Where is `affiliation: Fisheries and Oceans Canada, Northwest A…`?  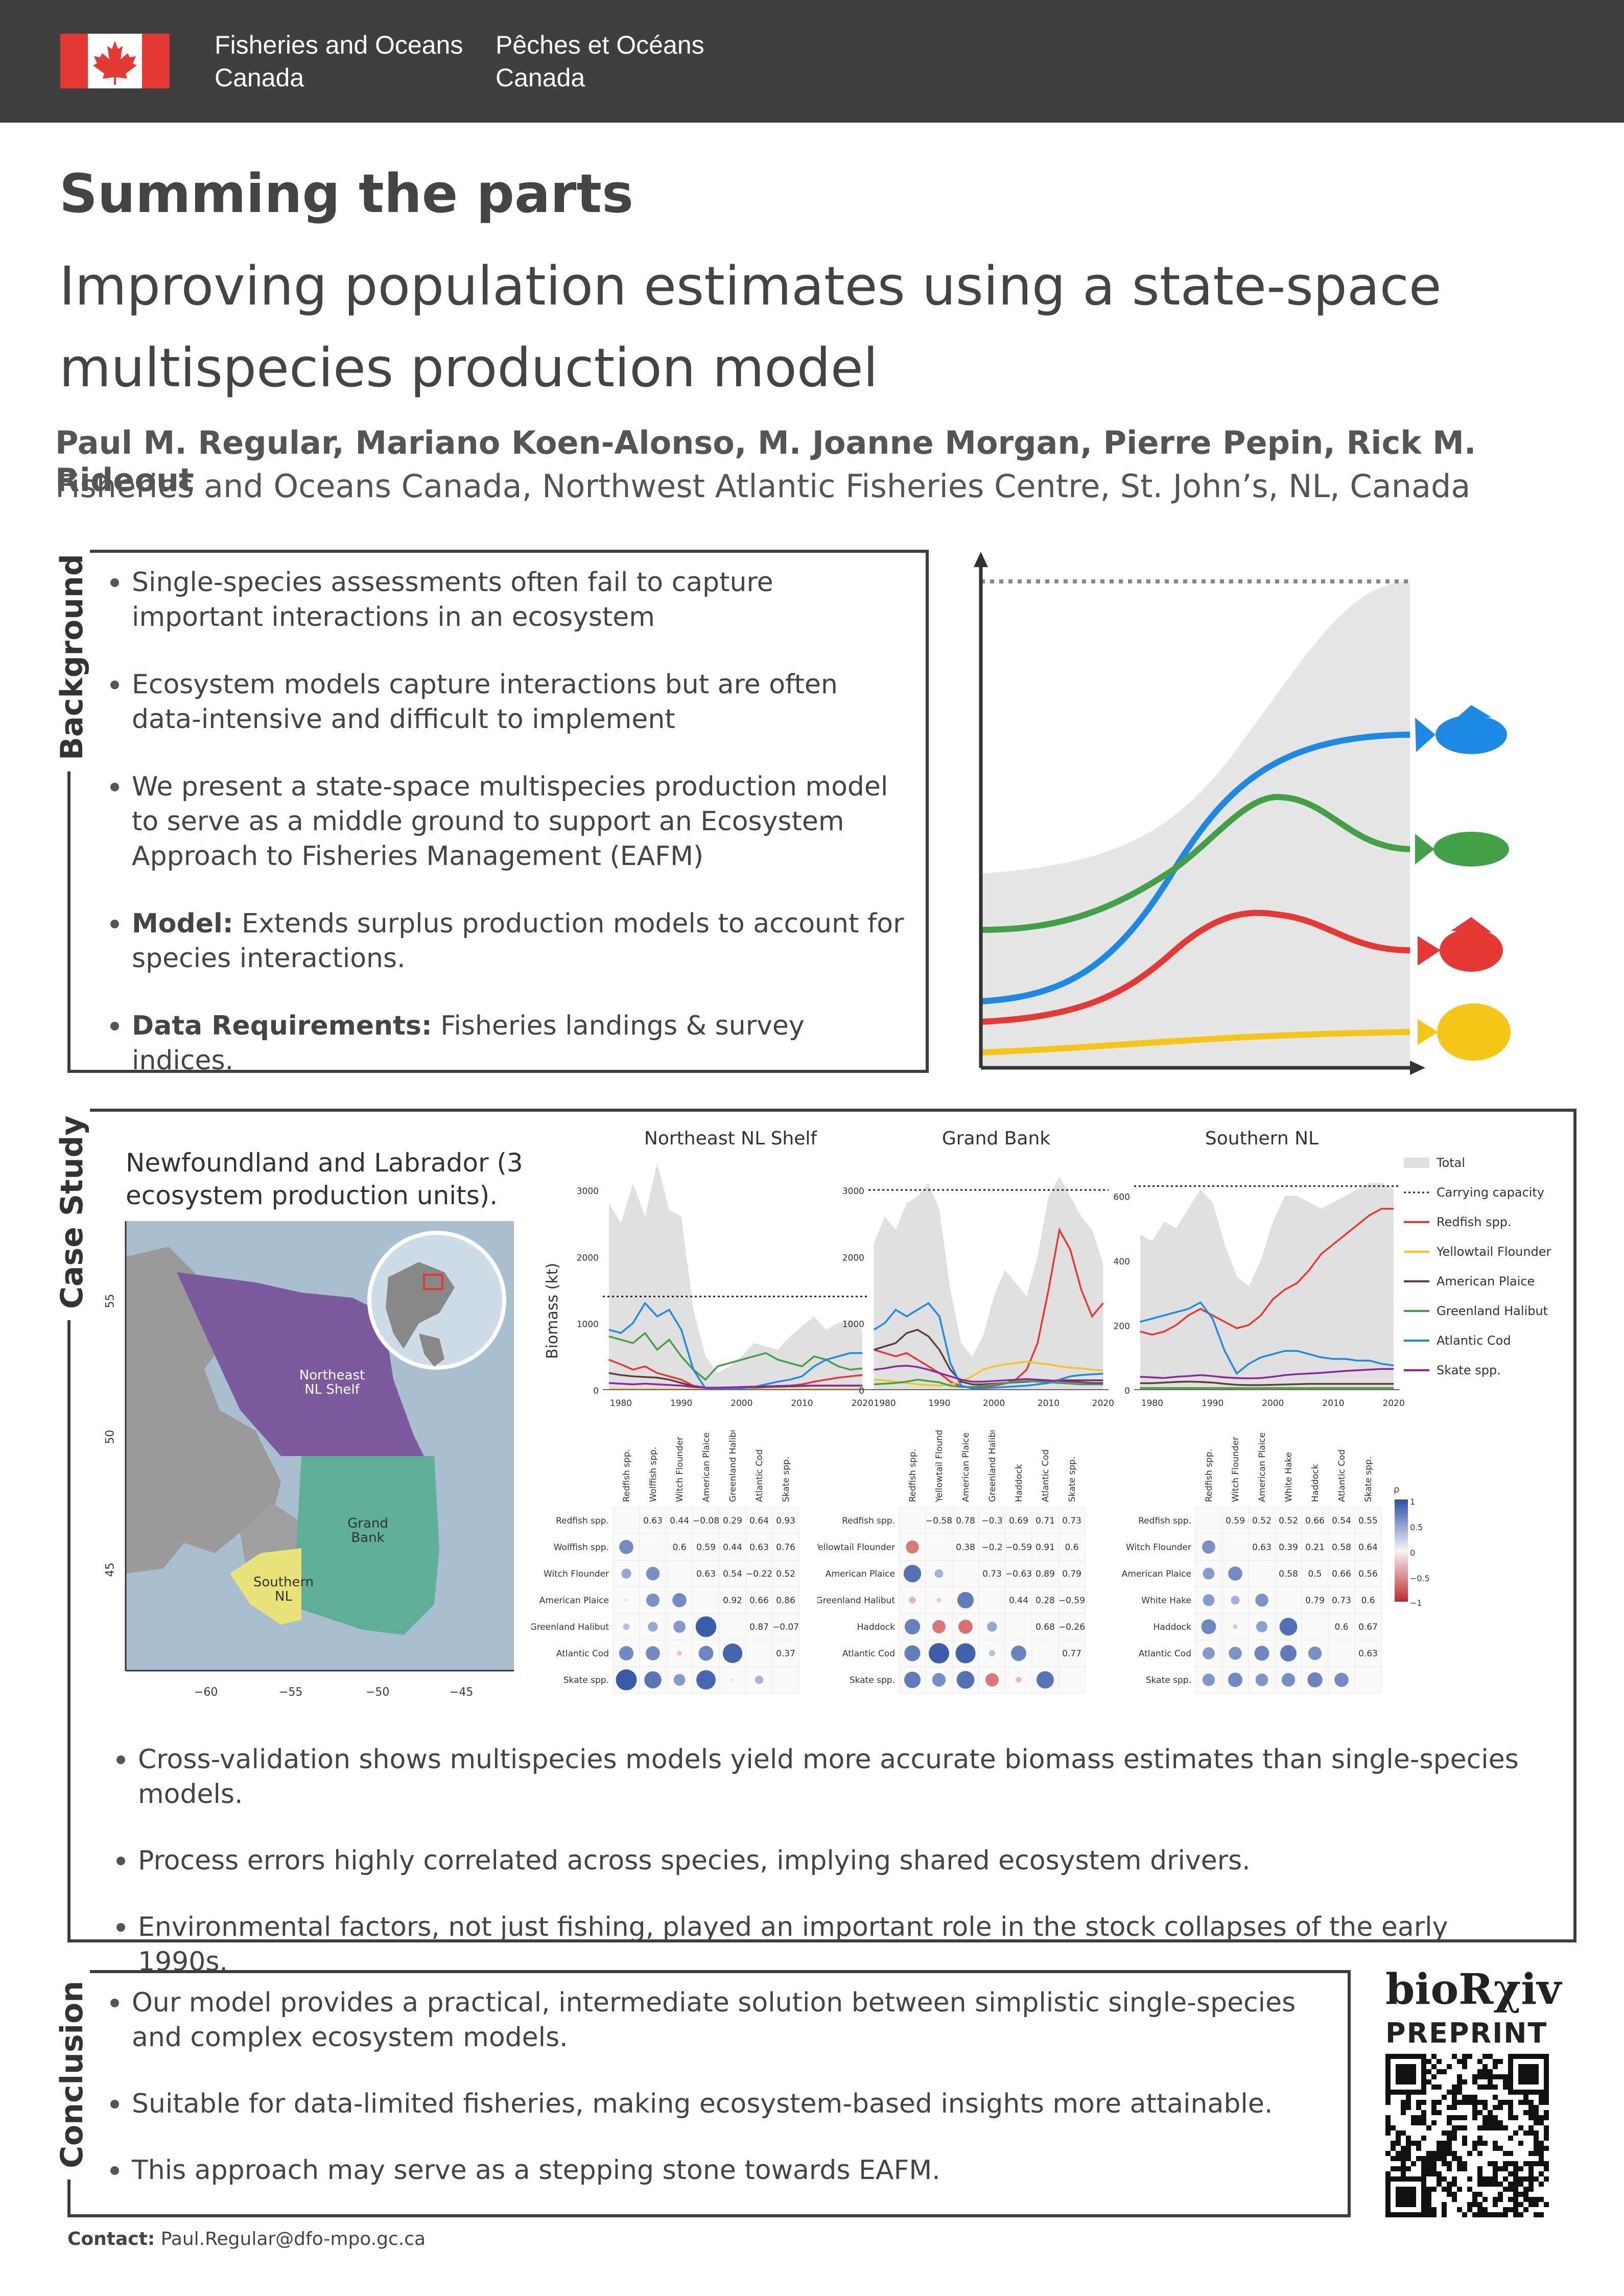
affiliation: Fisheries and Oceans Canada, Northwest A… is located at coordinates (763, 486).